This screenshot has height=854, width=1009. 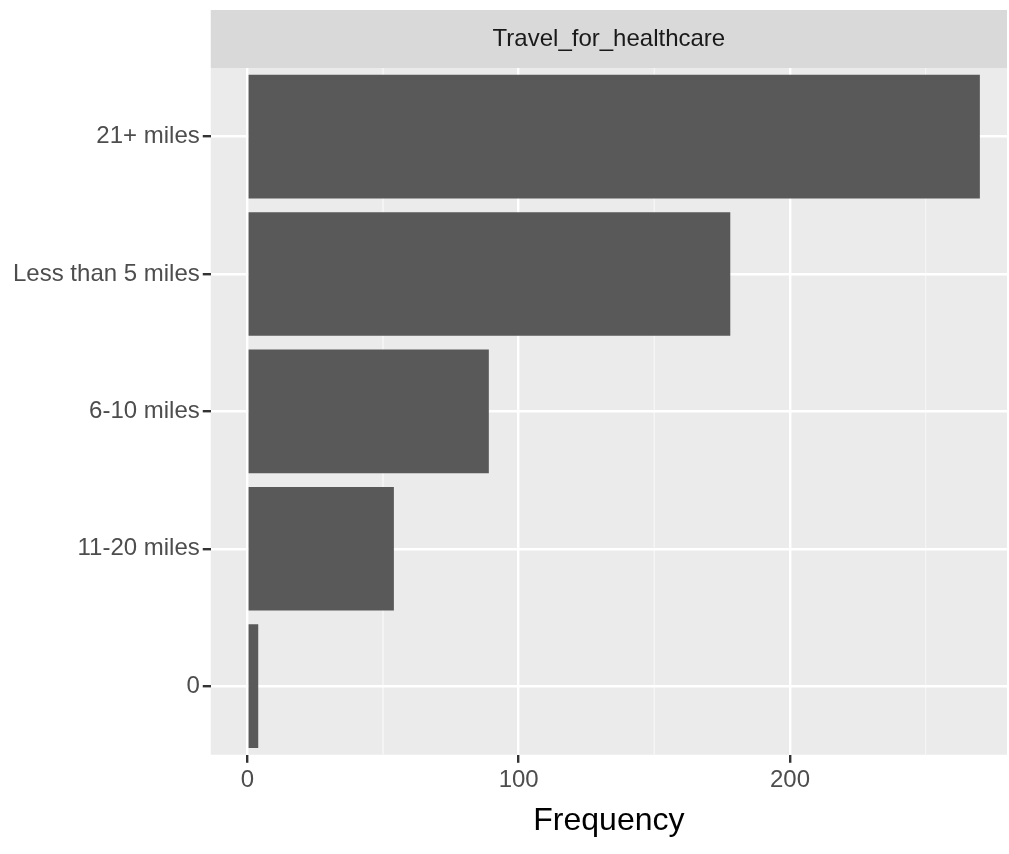 What do you see at coordinates (106, 272) in the screenshot?
I see `y-tick-label: Less than 5 miles` at bounding box center [106, 272].